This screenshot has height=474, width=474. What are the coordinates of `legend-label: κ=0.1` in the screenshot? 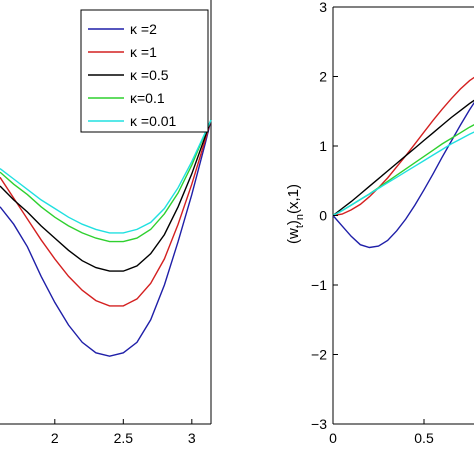 It's located at (147, 98).